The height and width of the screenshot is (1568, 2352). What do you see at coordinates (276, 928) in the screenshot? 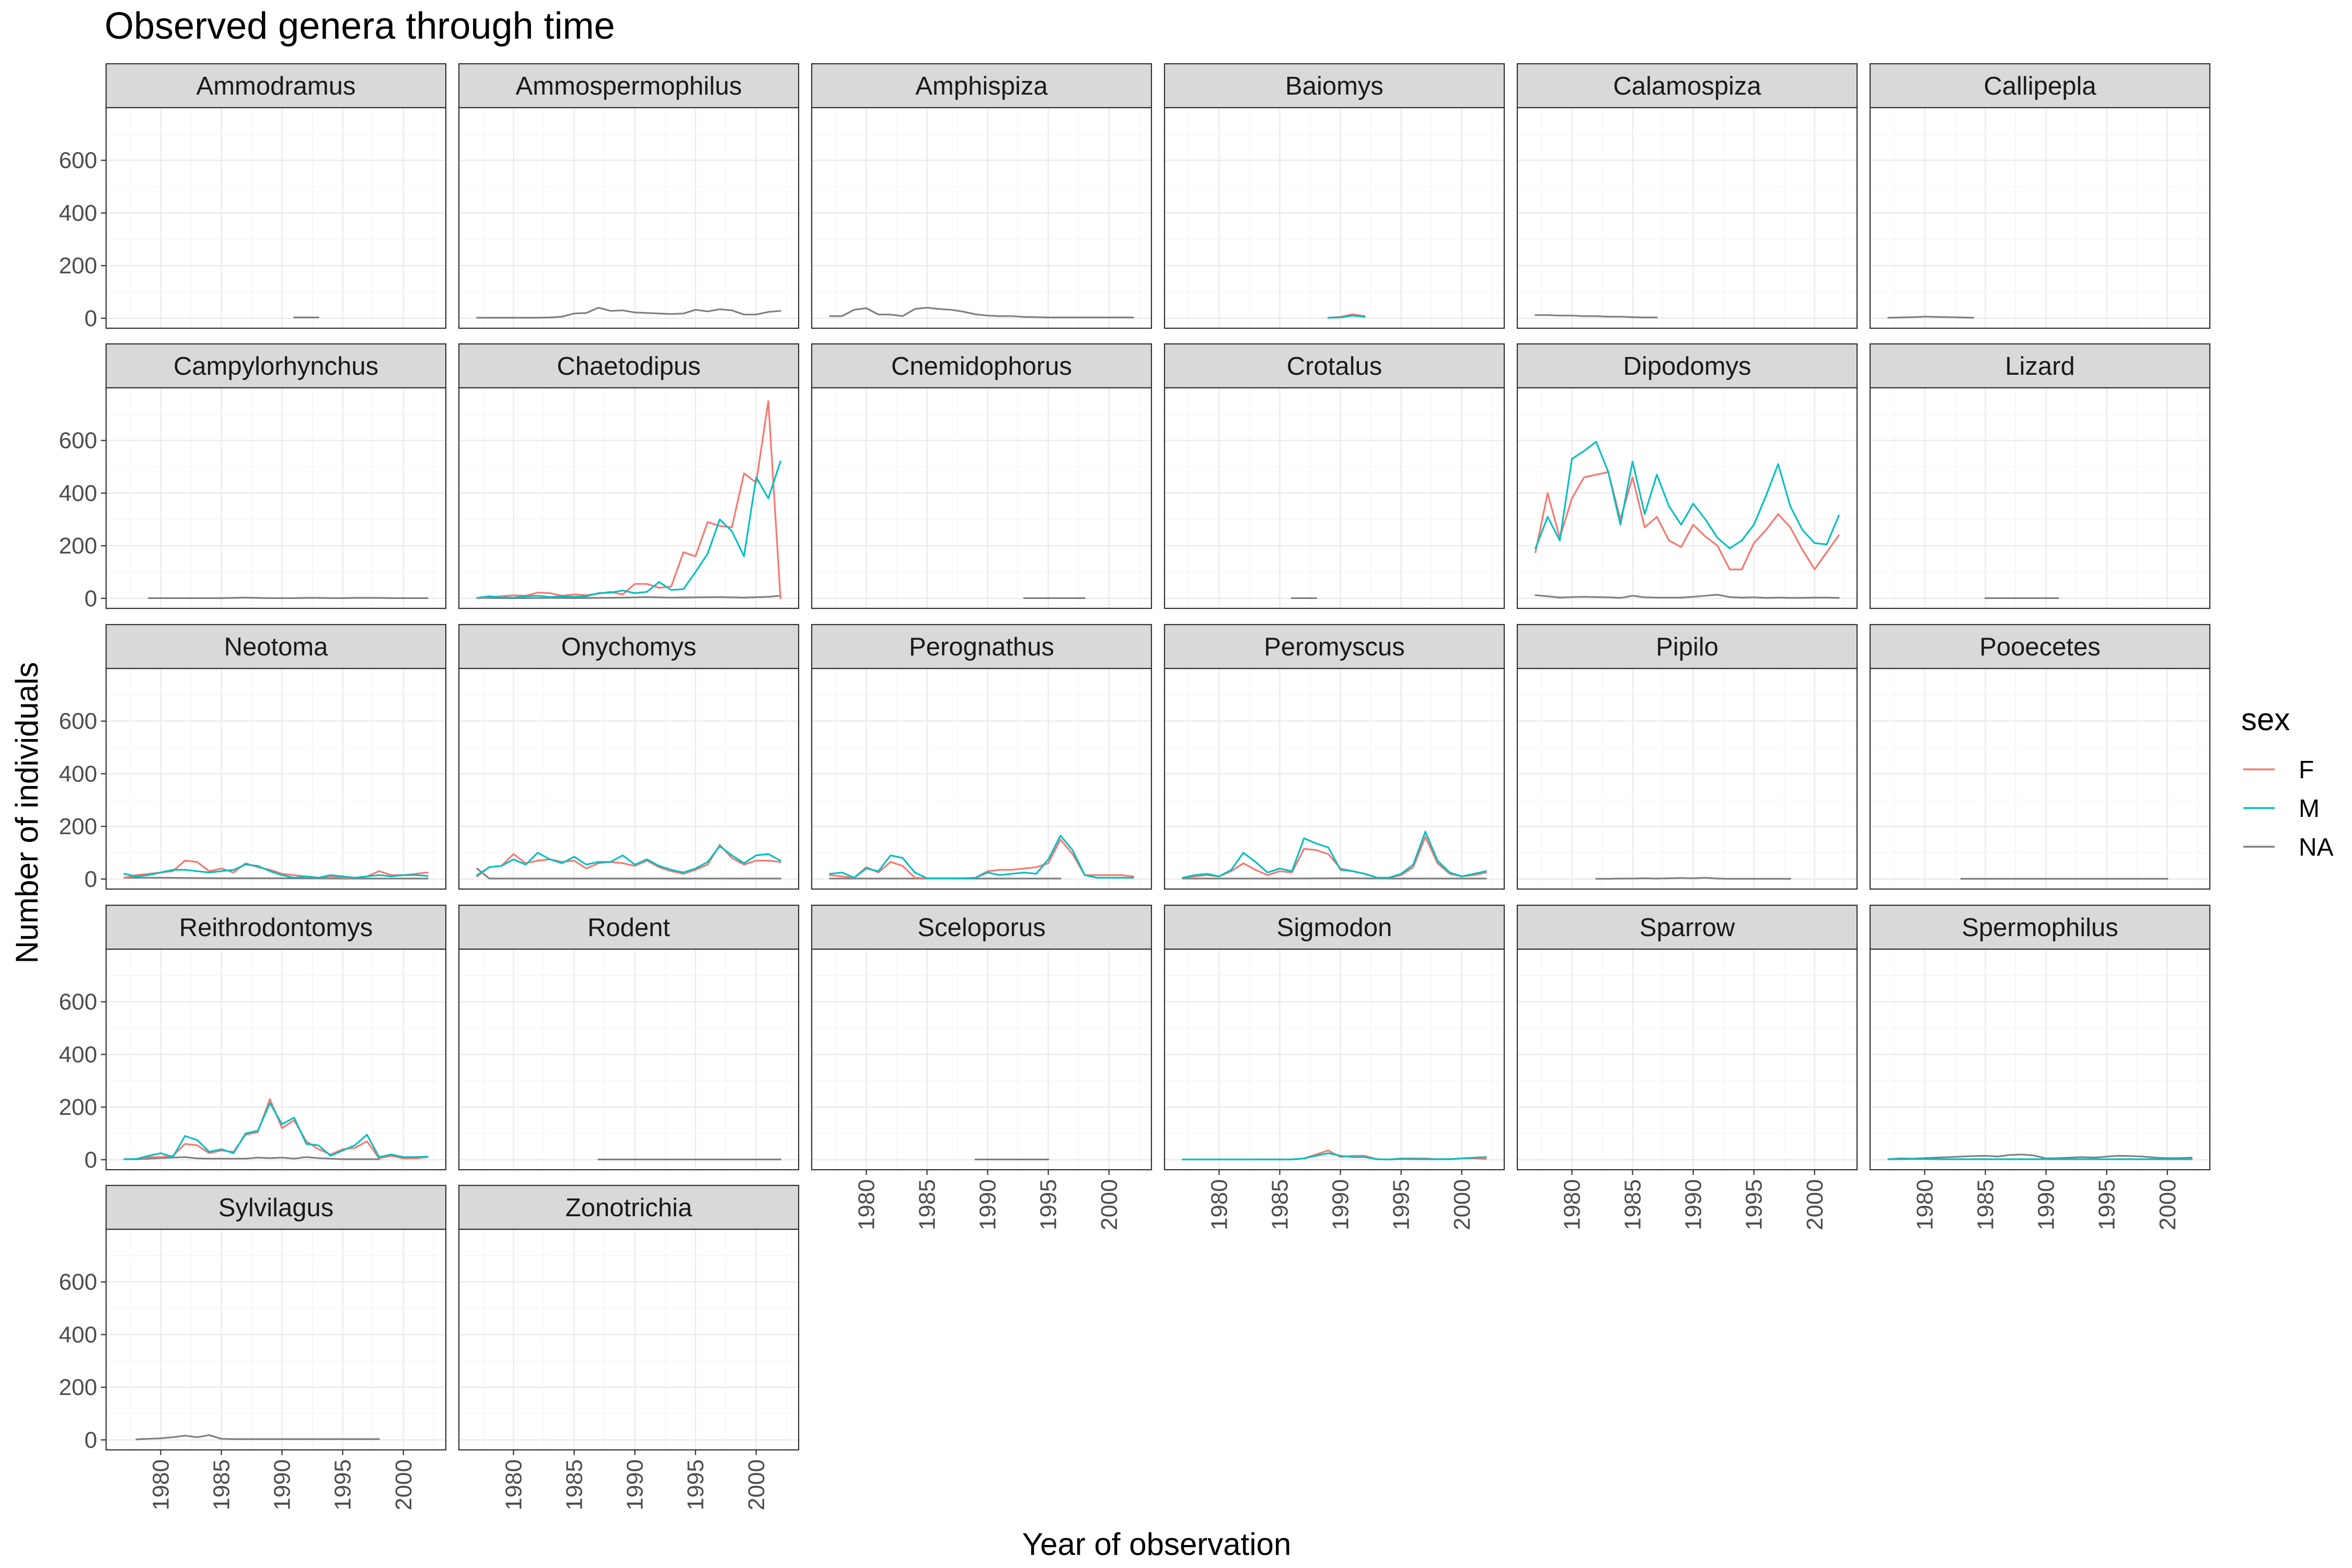
I see `facet-strip-label: Reithrodontomys` at bounding box center [276, 928].